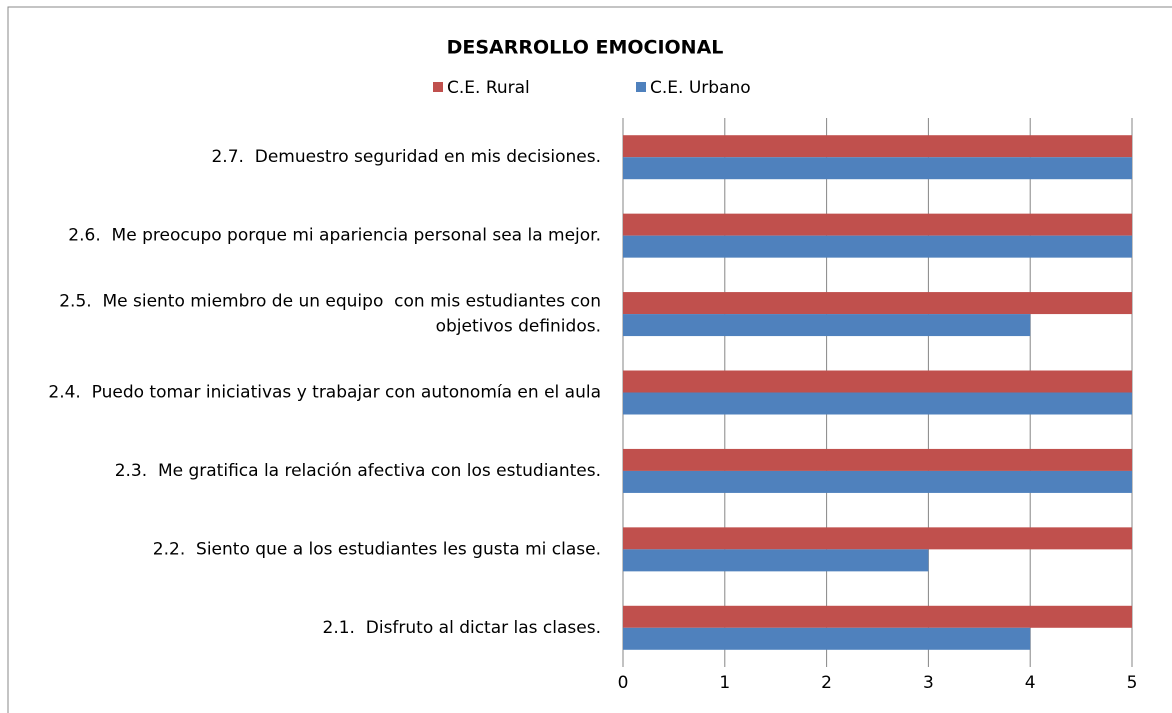  Describe the element at coordinates (826, 683) in the screenshot. I see `x-tick-label: 2` at that location.